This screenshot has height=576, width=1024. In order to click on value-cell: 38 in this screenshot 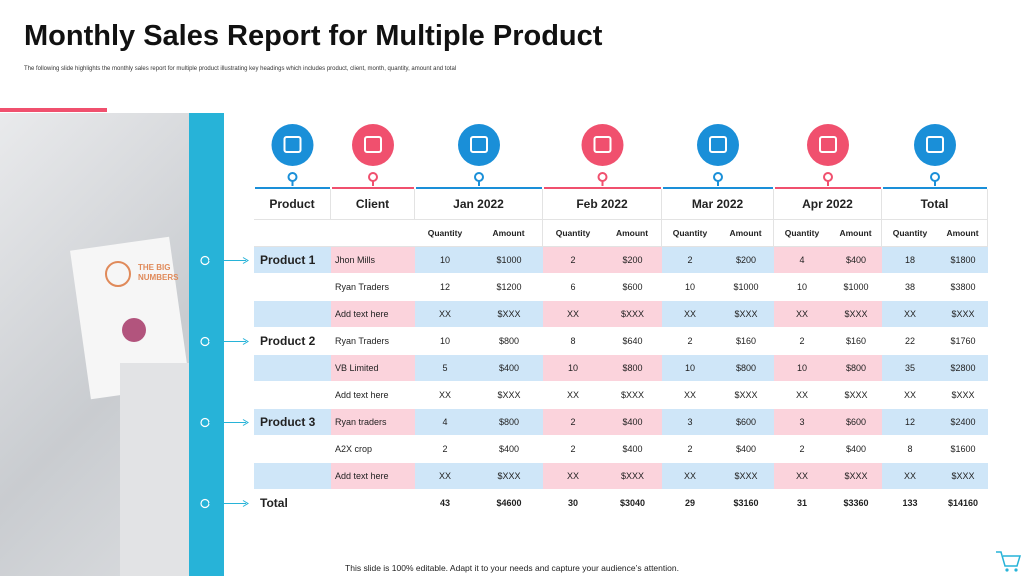, I will do `click(910, 287)`.